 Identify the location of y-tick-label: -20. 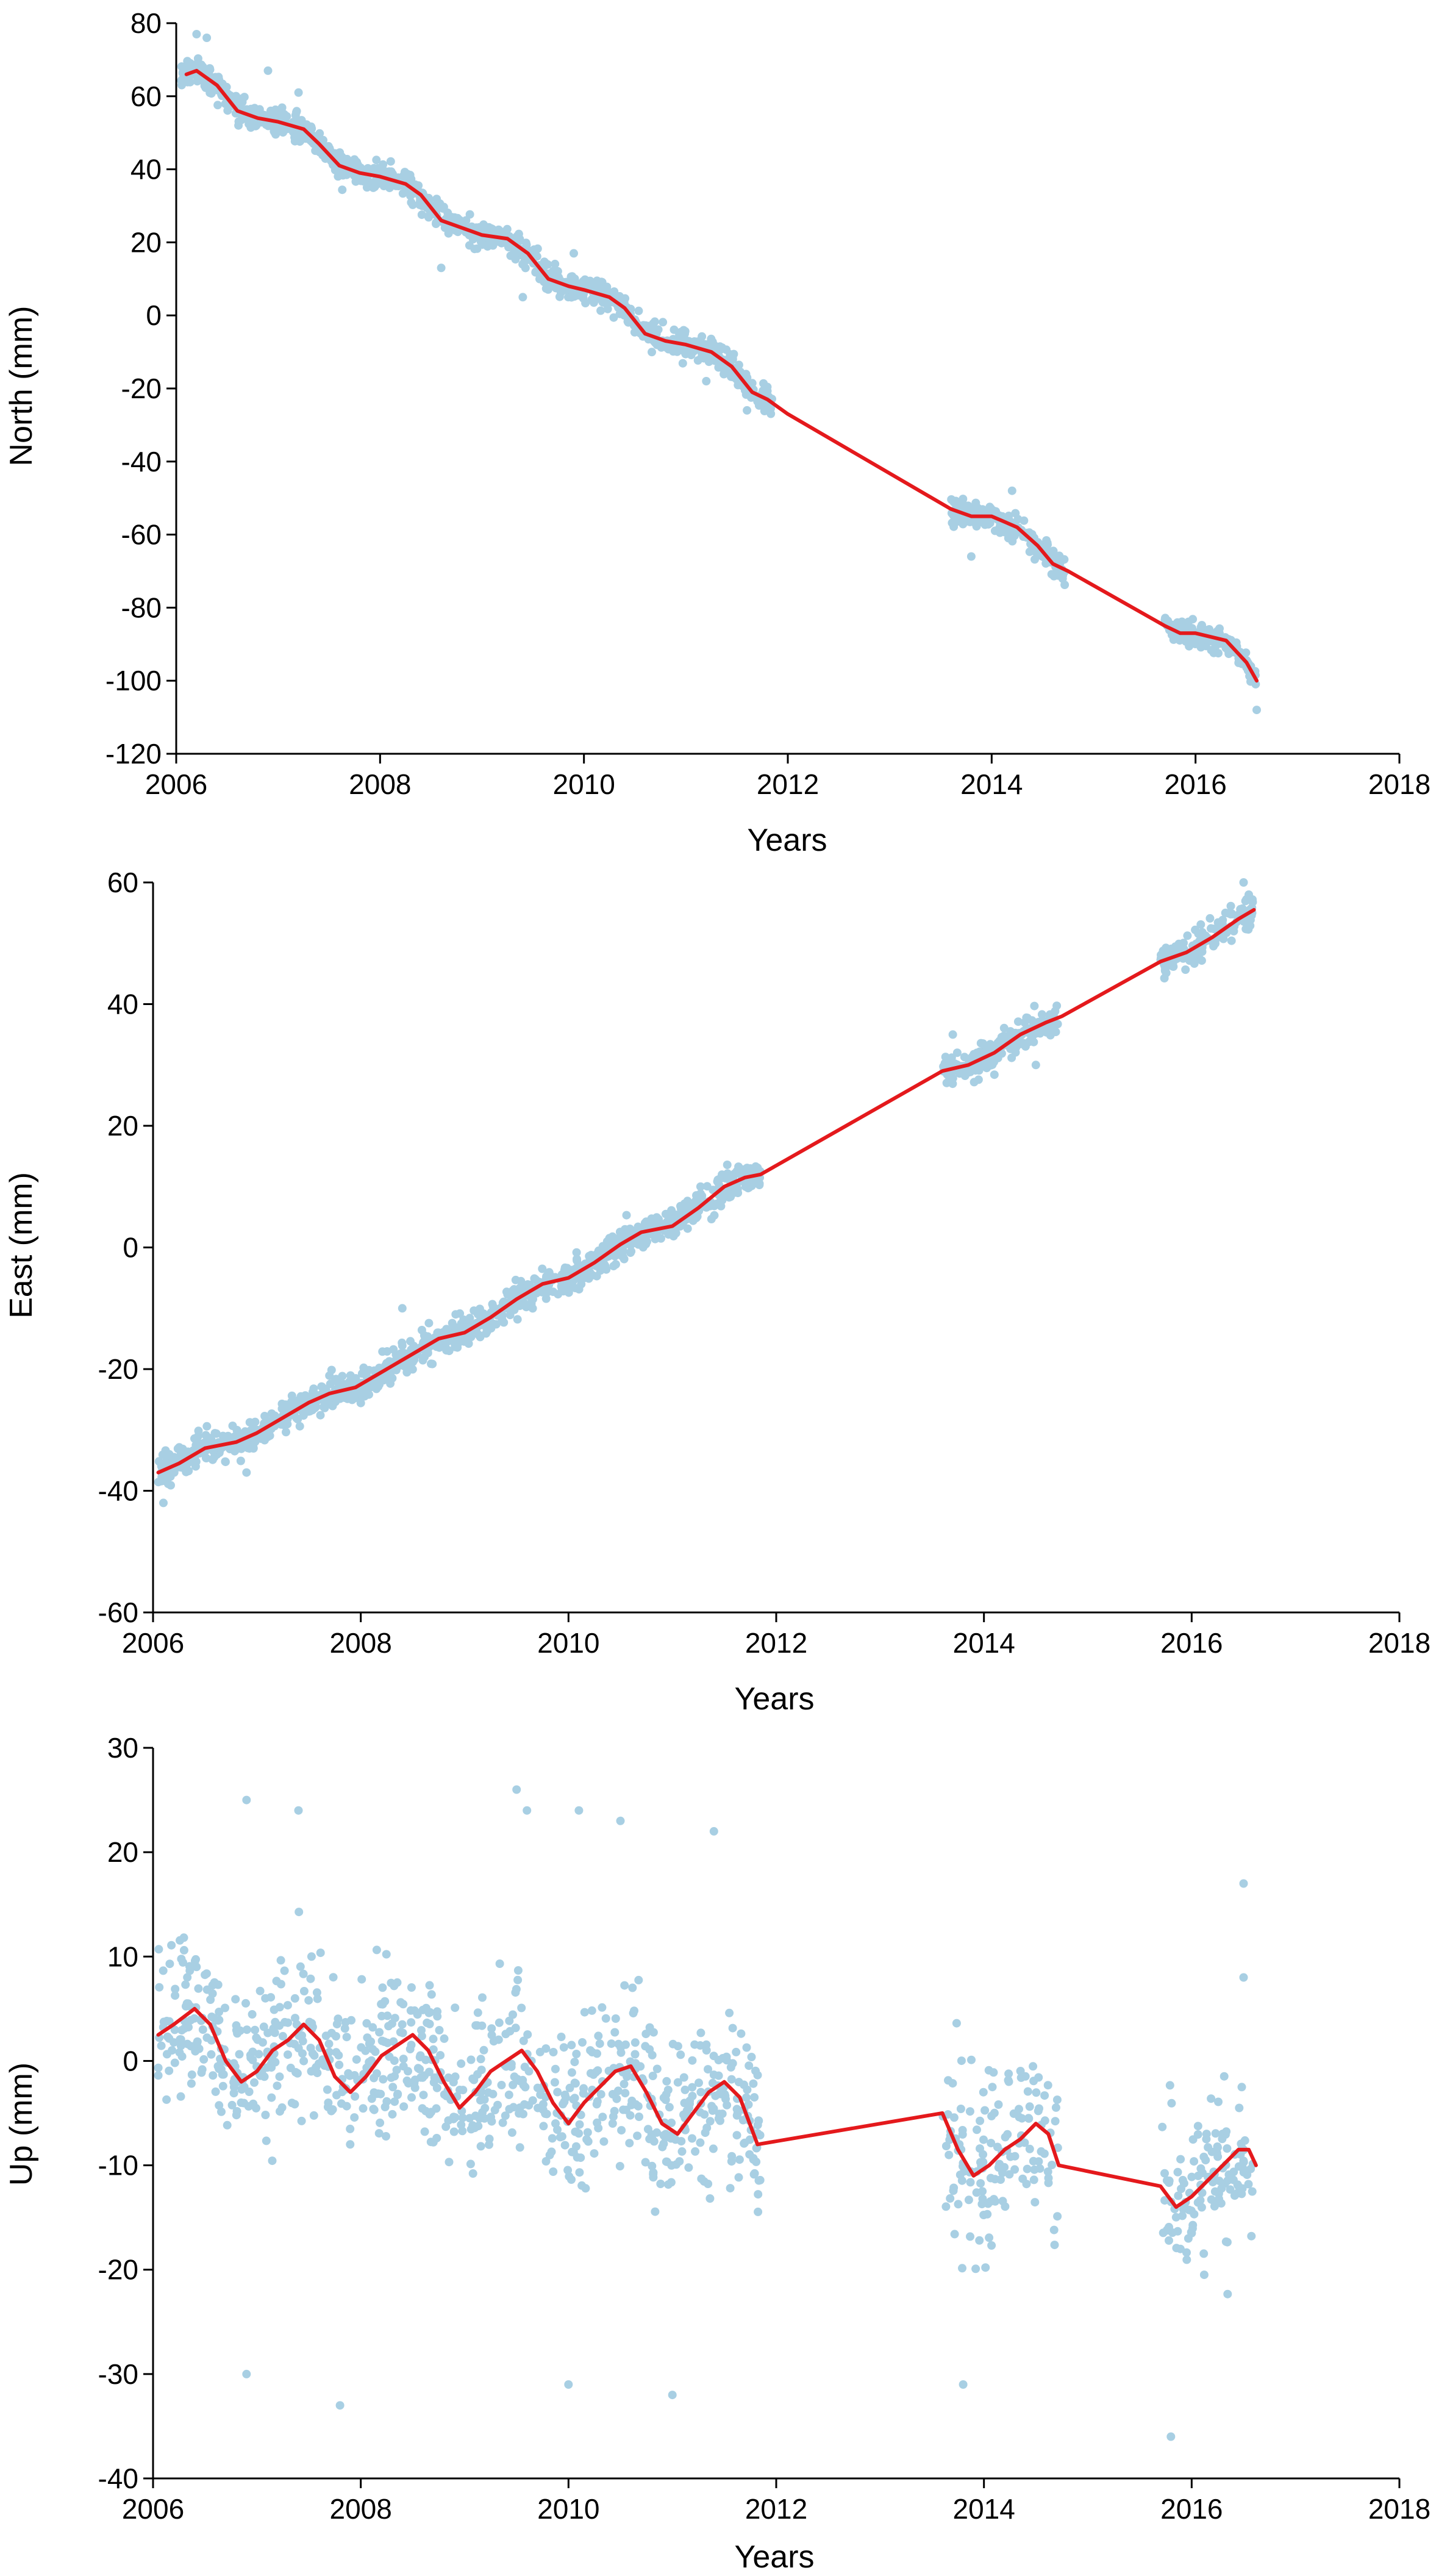
(118, 1369).